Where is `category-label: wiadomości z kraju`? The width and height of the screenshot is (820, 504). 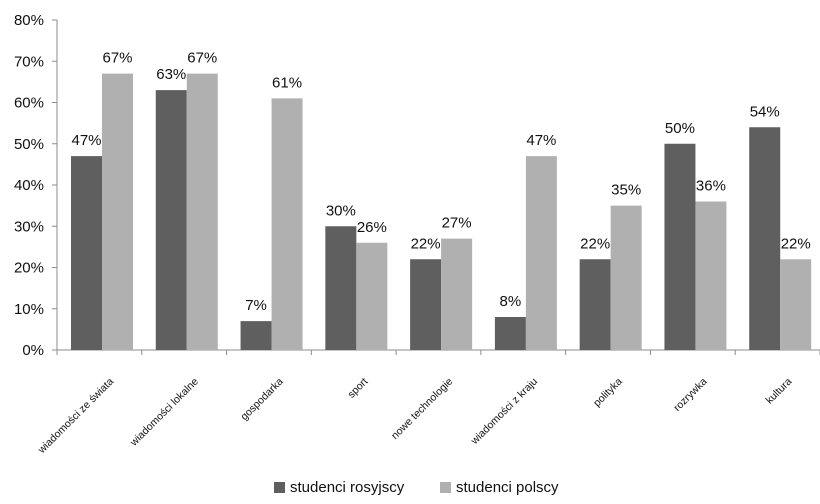 category-label: wiadomości z kraju is located at coordinates (504, 412).